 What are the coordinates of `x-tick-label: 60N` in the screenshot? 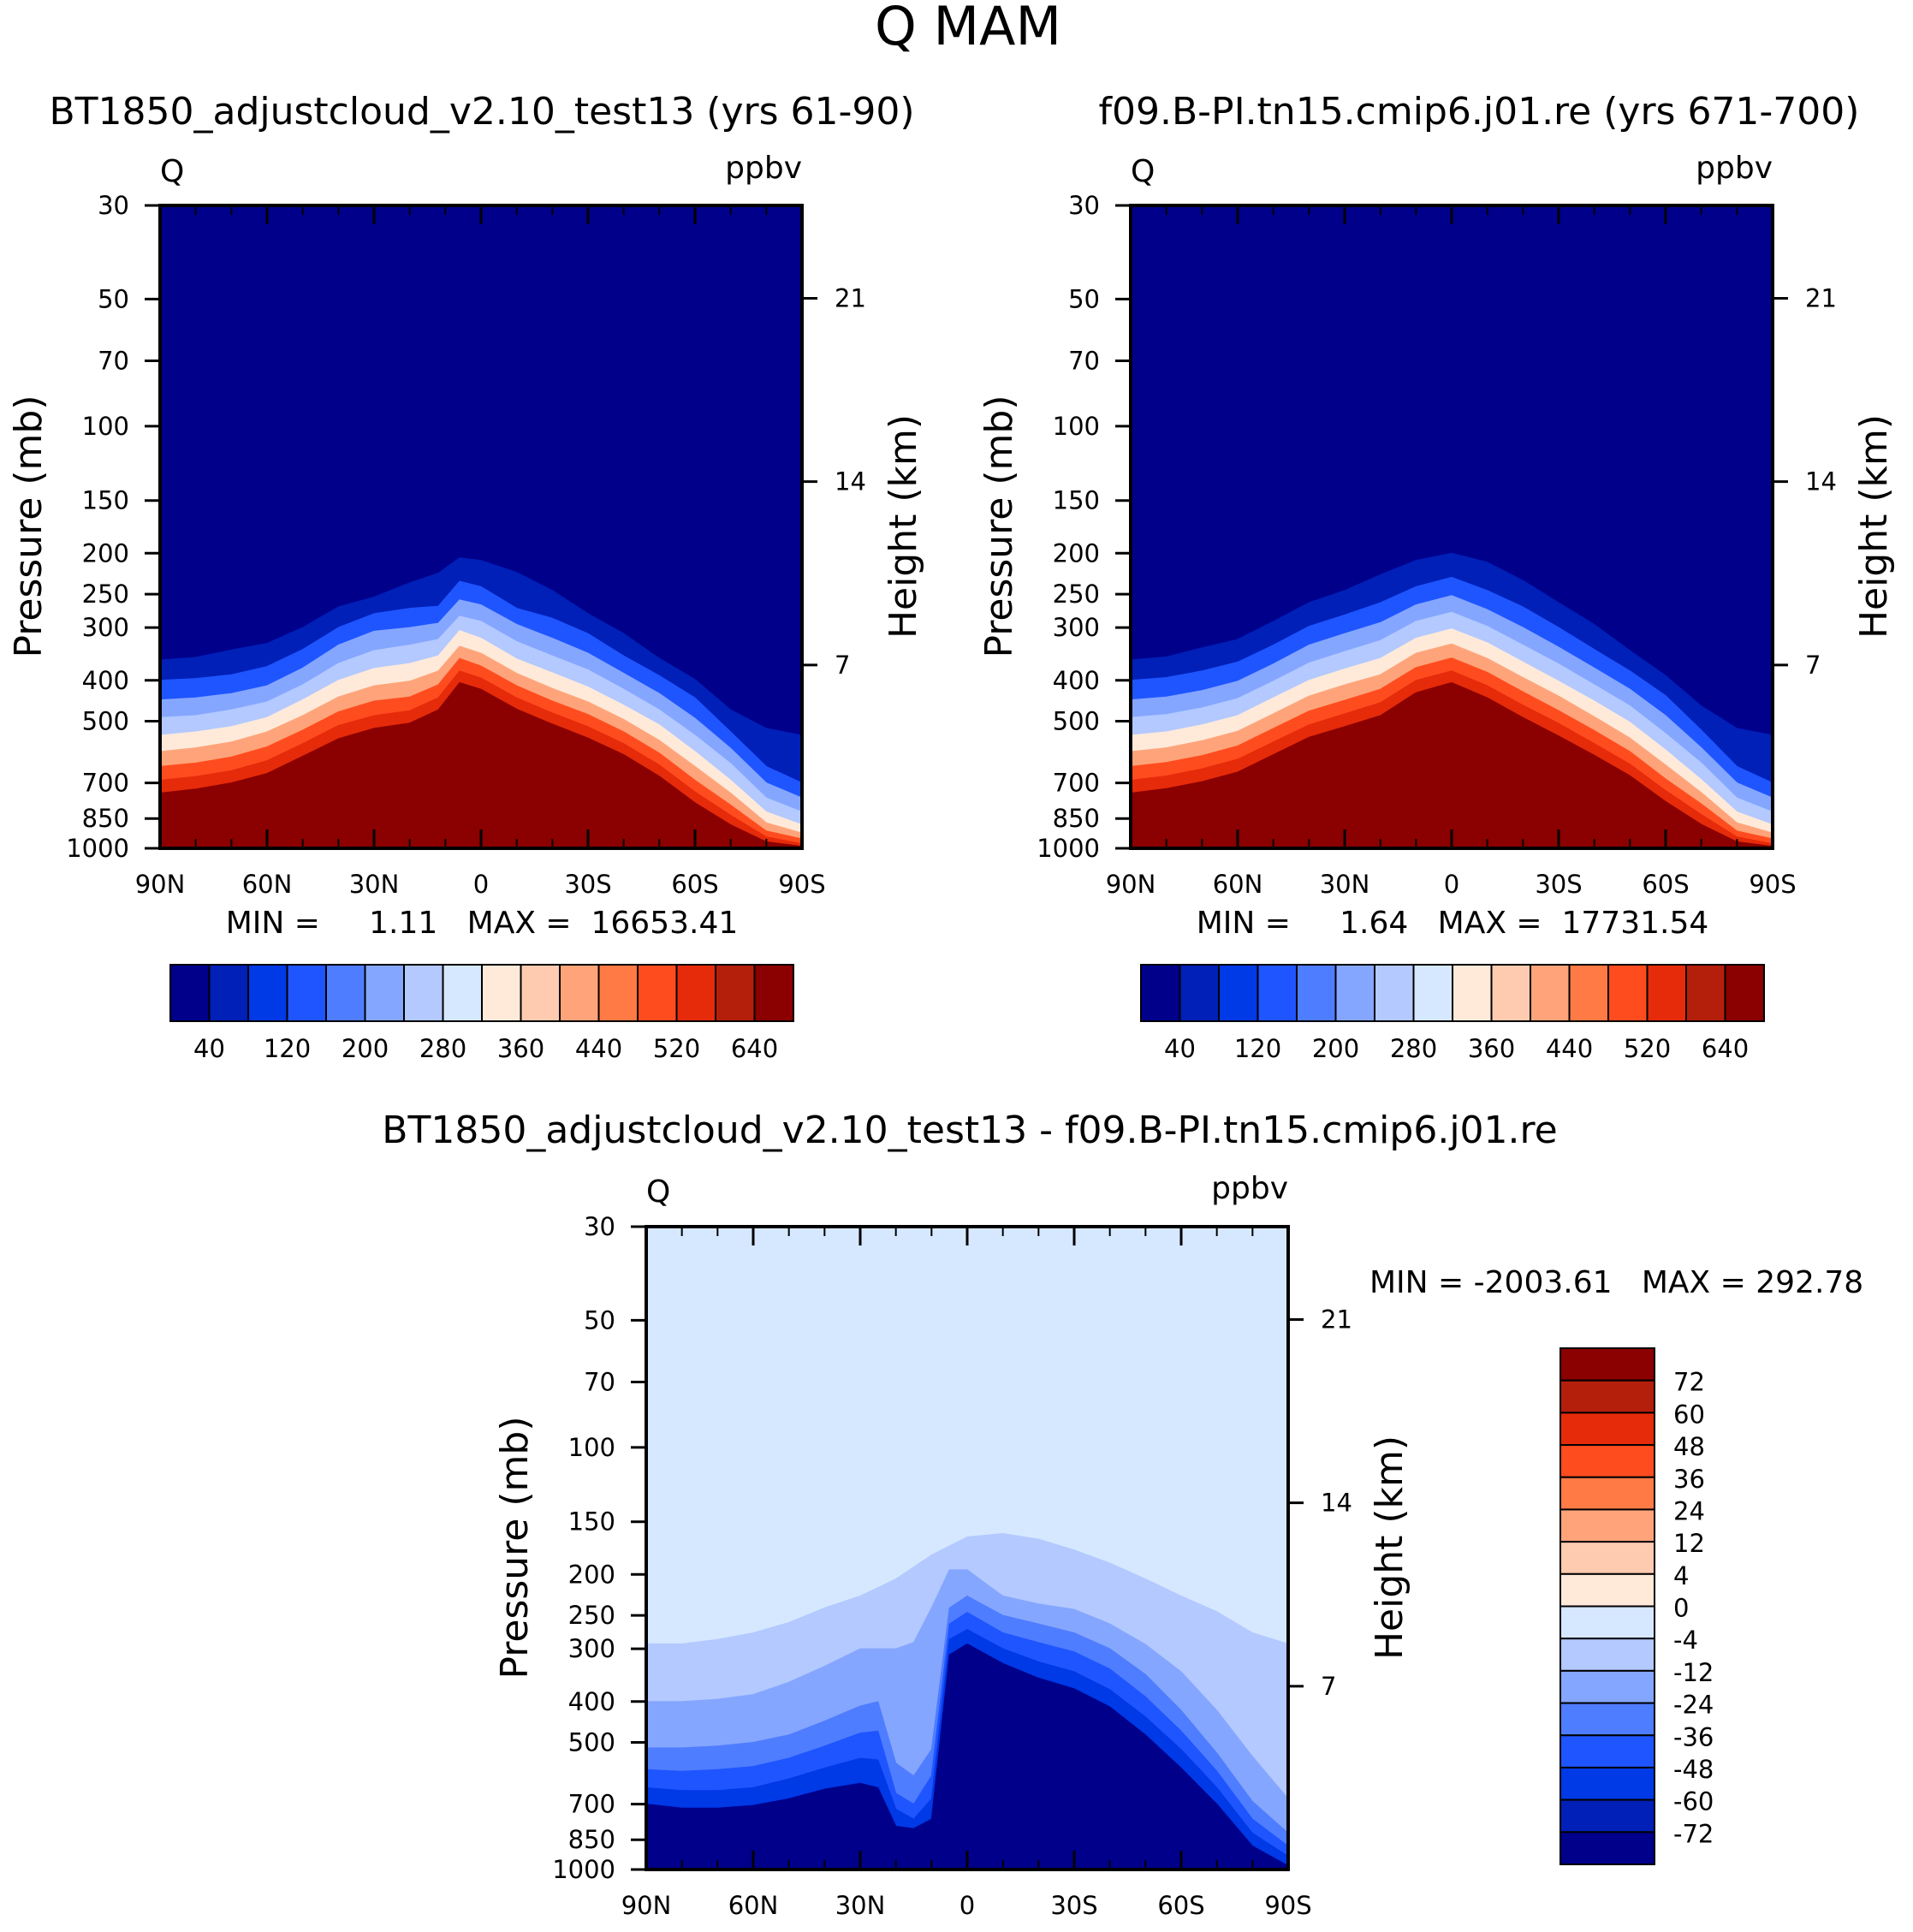 It's located at (1238, 884).